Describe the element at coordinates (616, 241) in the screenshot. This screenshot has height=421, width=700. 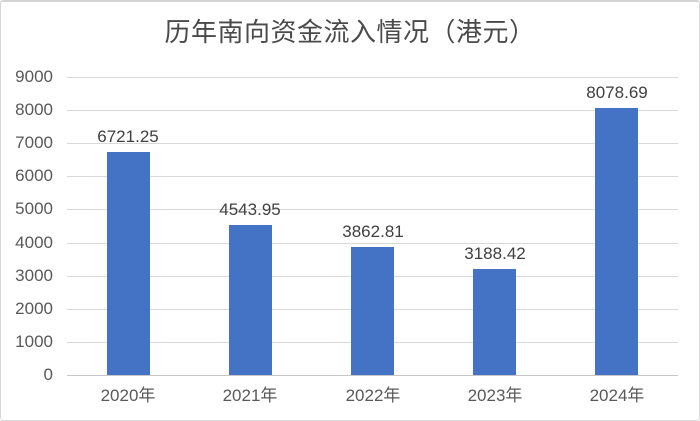
I see `bar-2024年` at that location.